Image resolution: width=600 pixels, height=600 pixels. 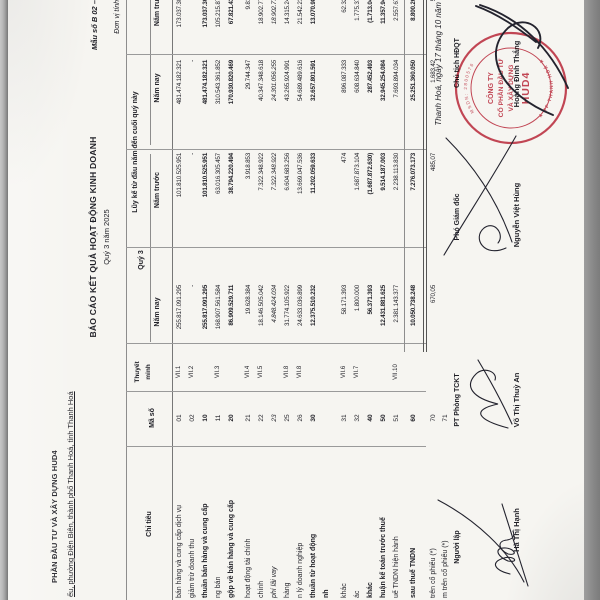 What do you see at coordinates (526, 88) in the screenshot?
I see `stamp-line-4: HUD4` at bounding box center [526, 88].